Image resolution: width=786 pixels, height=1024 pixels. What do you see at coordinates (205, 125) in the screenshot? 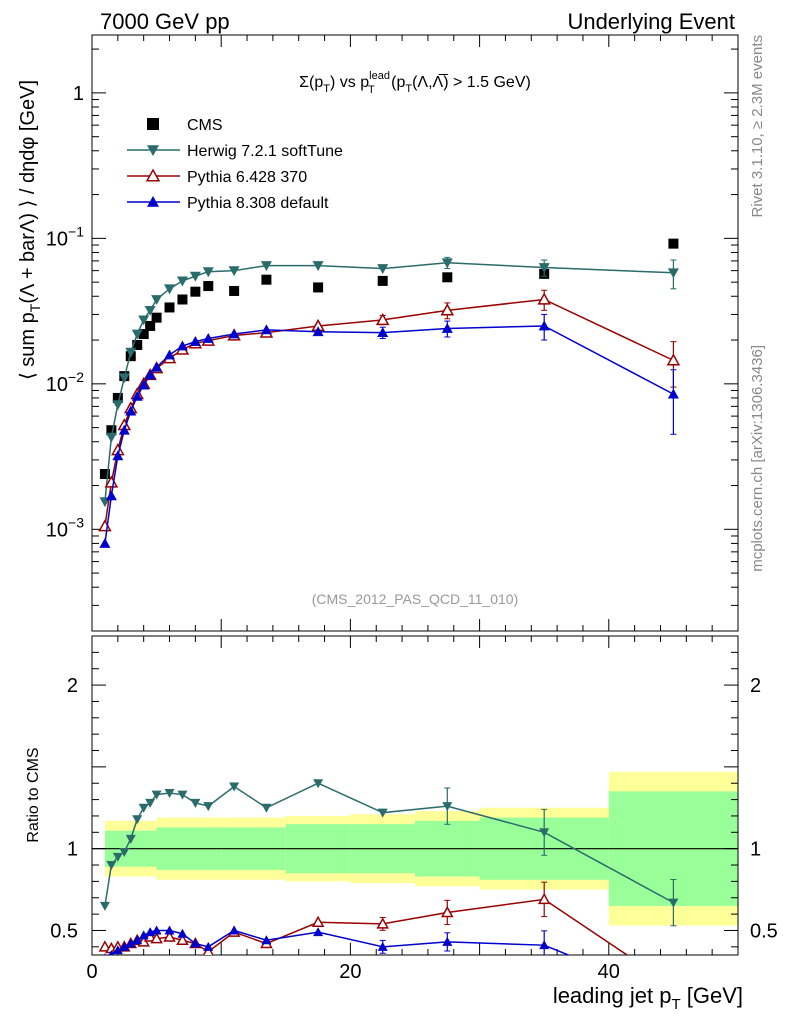
I see `legend-label-cms: CMS` at bounding box center [205, 125].